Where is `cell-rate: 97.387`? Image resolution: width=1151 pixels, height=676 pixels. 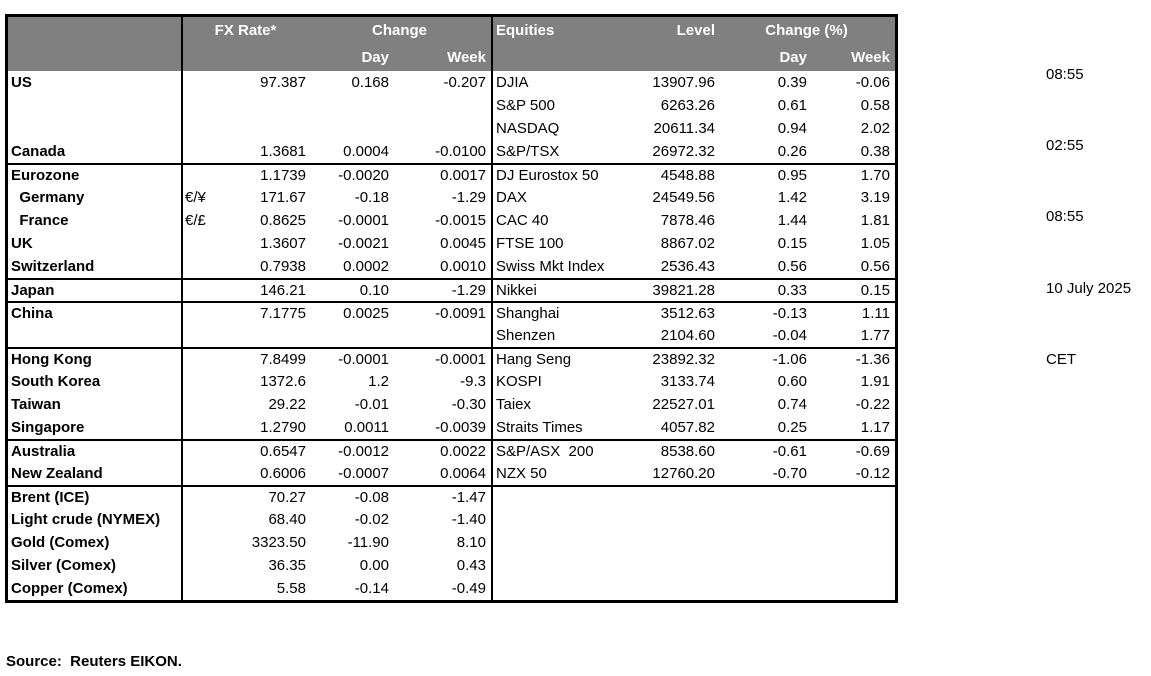
cell-rate: 97.387 is located at coordinates (283, 82).